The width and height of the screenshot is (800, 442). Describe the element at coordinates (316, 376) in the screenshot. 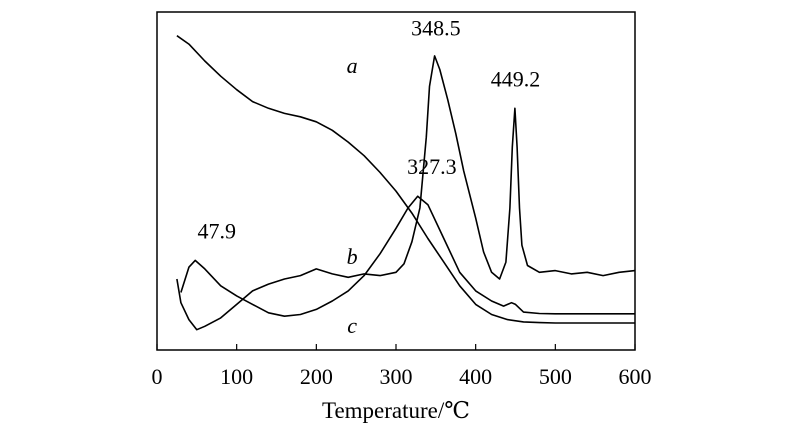

I see `x-tick-label: 200` at that location.